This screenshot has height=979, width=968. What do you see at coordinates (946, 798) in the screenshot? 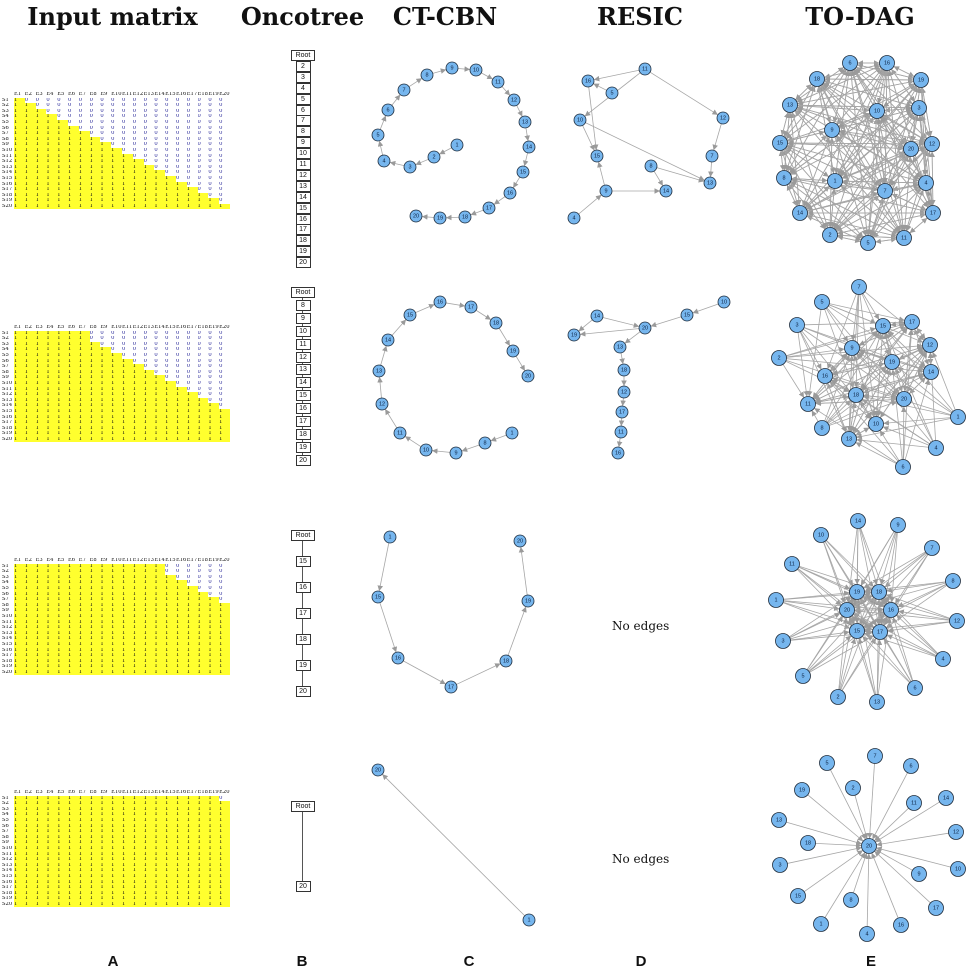
I see `svg-text: 14` at bounding box center [946, 798].